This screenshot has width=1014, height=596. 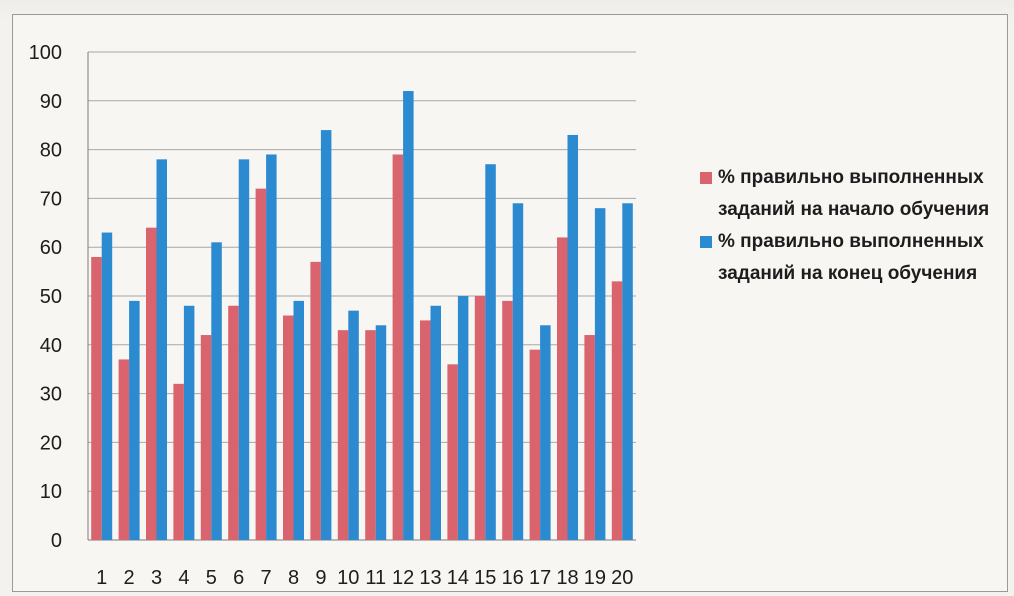 What do you see at coordinates (403, 578) in the screenshot?
I see `x-tick-label: 12` at bounding box center [403, 578].